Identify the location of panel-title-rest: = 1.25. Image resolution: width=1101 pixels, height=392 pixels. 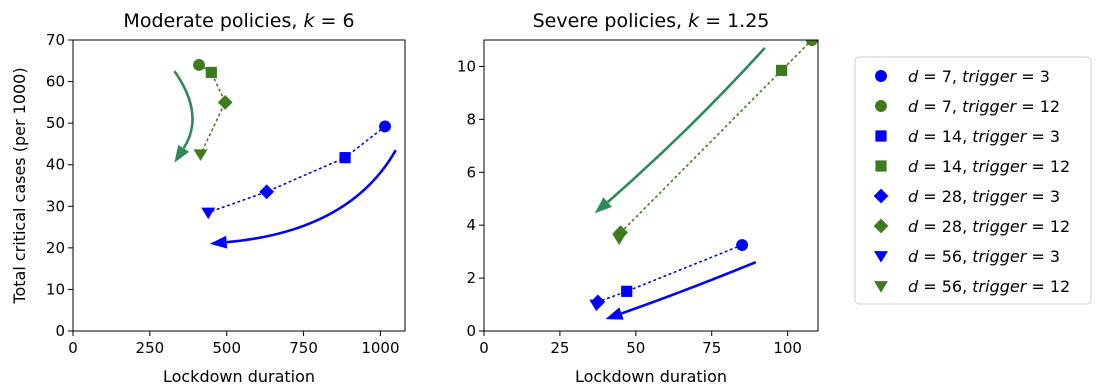
(734, 21).